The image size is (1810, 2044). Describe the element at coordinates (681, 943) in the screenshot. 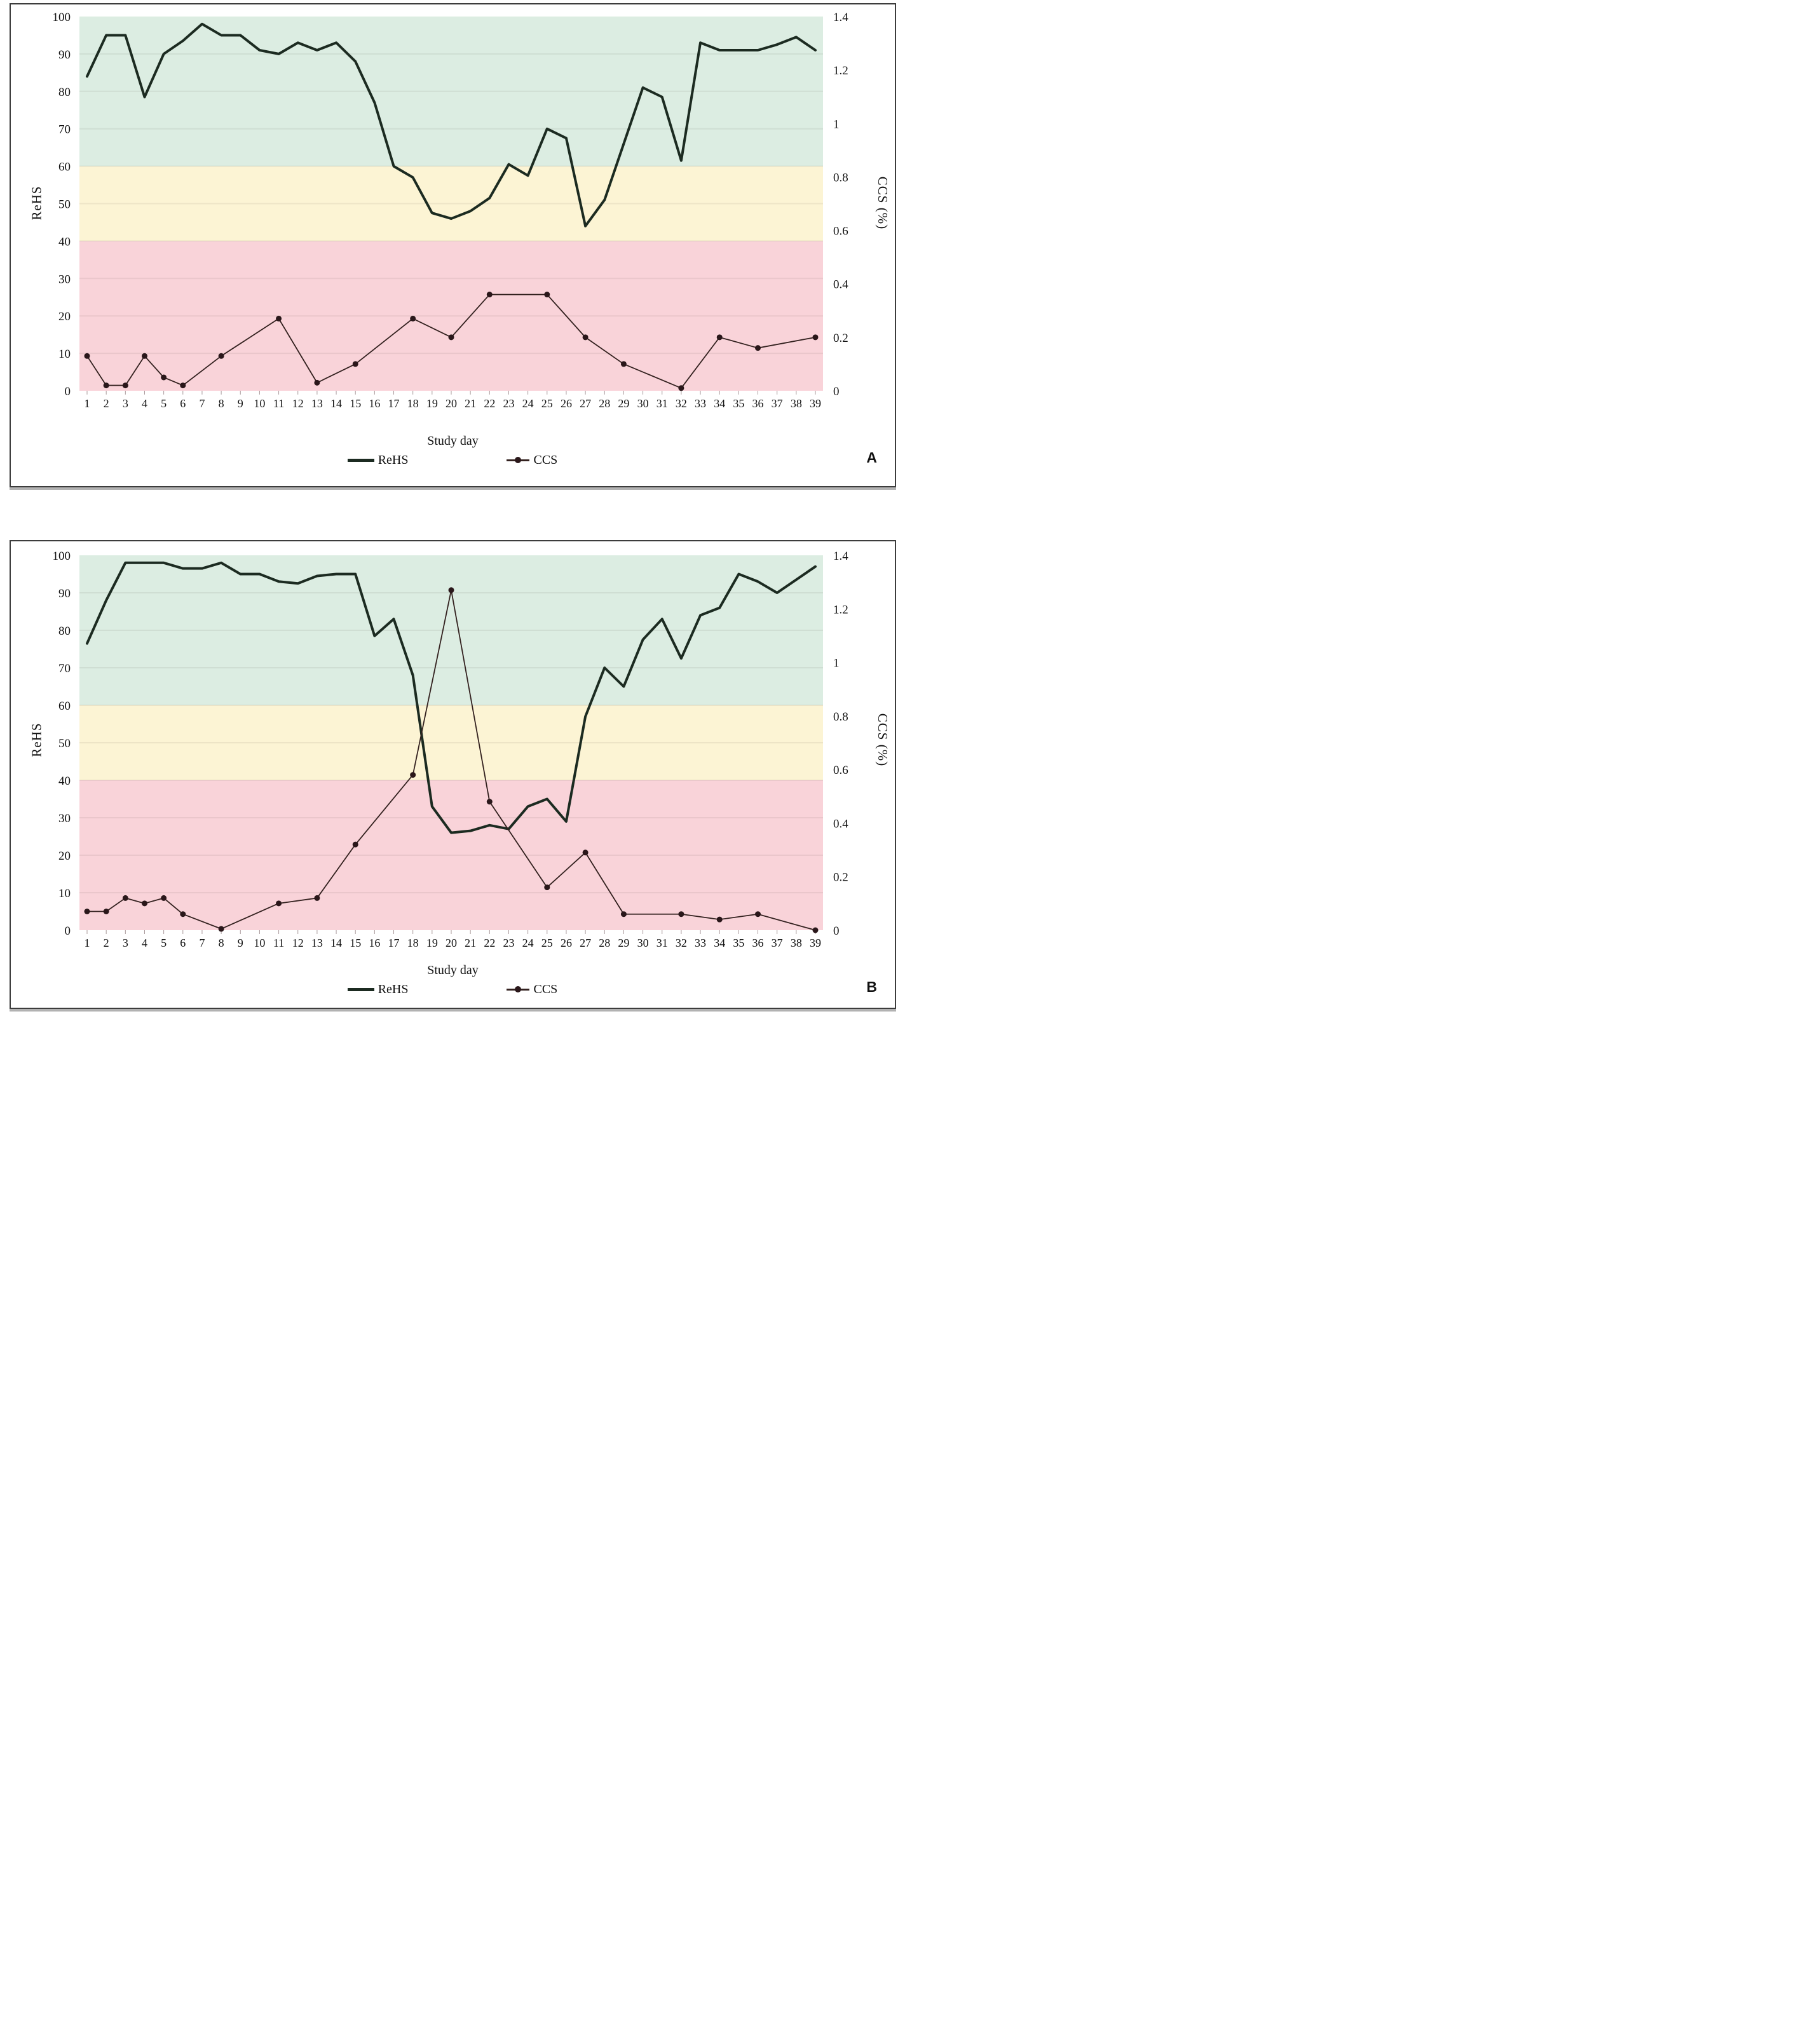

I see `x-tick-label: 32` at that location.